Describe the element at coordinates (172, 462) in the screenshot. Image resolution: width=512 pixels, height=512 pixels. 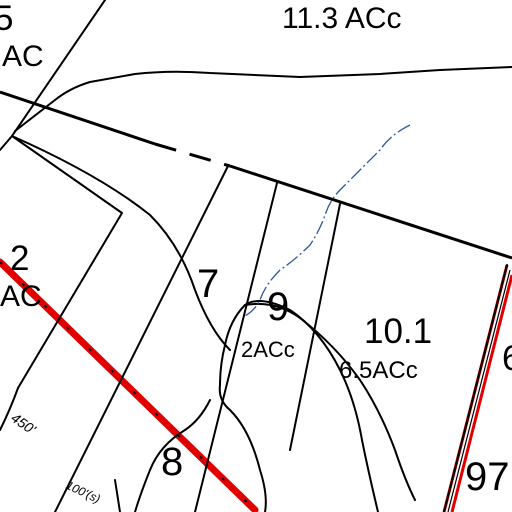
I see `parcel-8-number: 8` at that location.